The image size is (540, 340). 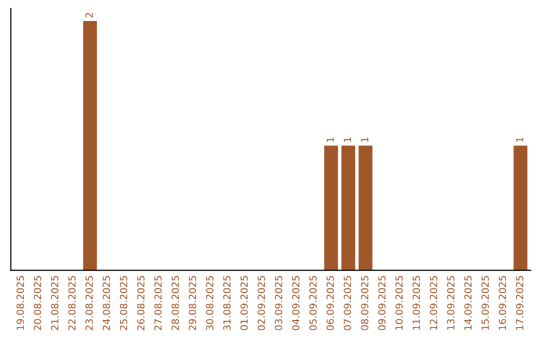 I want to click on x-tick-label: 26.08.2025, so click(x=140, y=303).